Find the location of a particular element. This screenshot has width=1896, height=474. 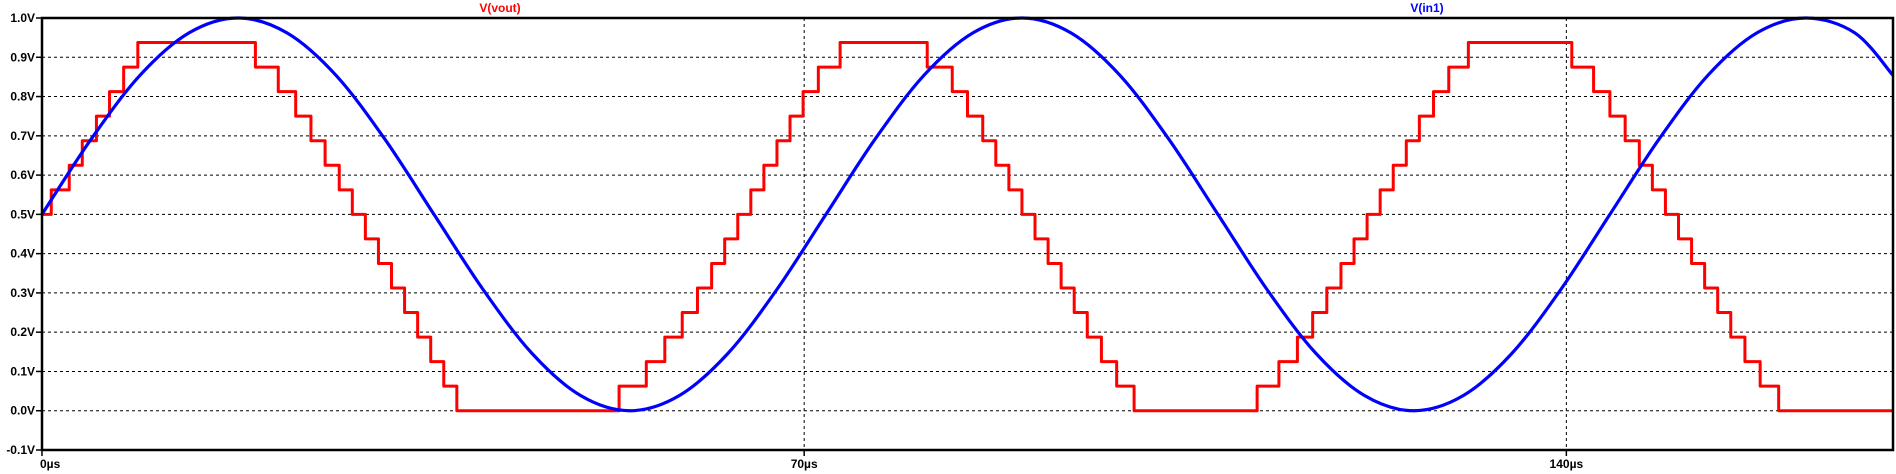

y-tick-label: 0.8V is located at coordinates (22, 97).